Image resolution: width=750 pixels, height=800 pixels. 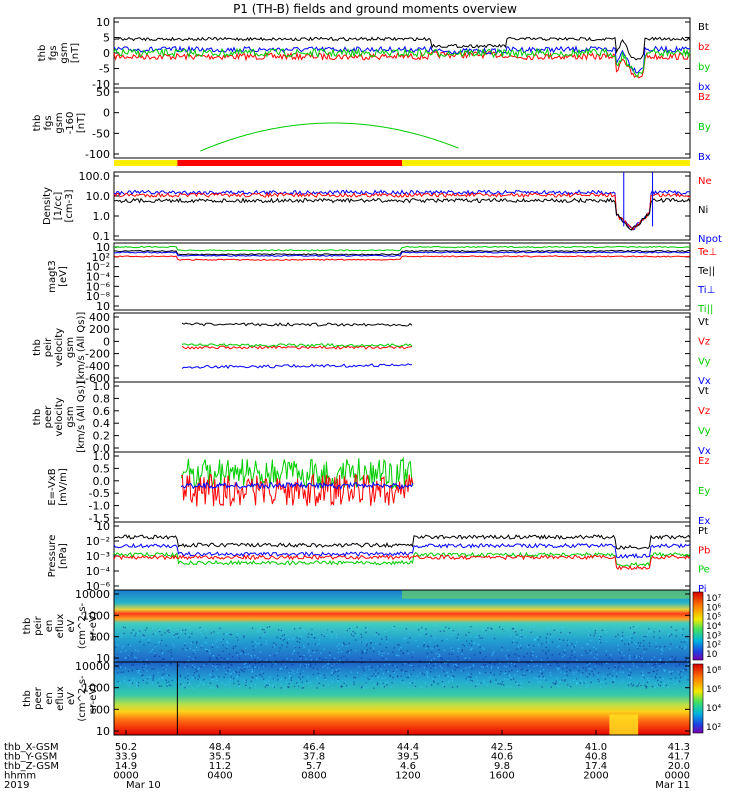 What do you see at coordinates (501, 776) in the screenshot?
I see `x-tick-label: 1600` at bounding box center [501, 776].